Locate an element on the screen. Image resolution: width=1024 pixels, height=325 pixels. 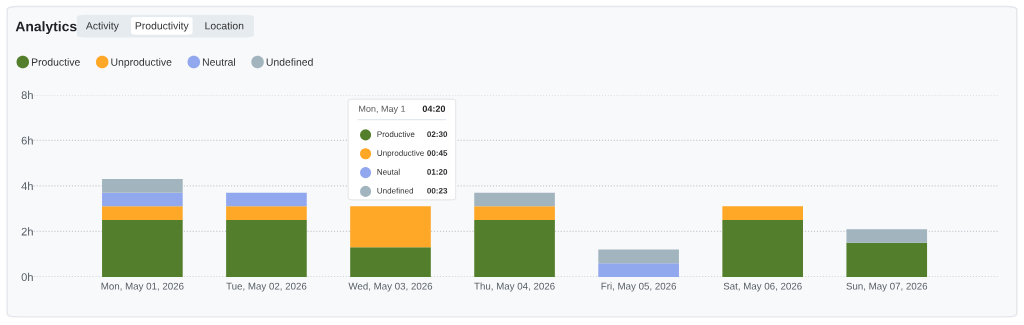
annotation: Neutal is located at coordinates (388, 171).